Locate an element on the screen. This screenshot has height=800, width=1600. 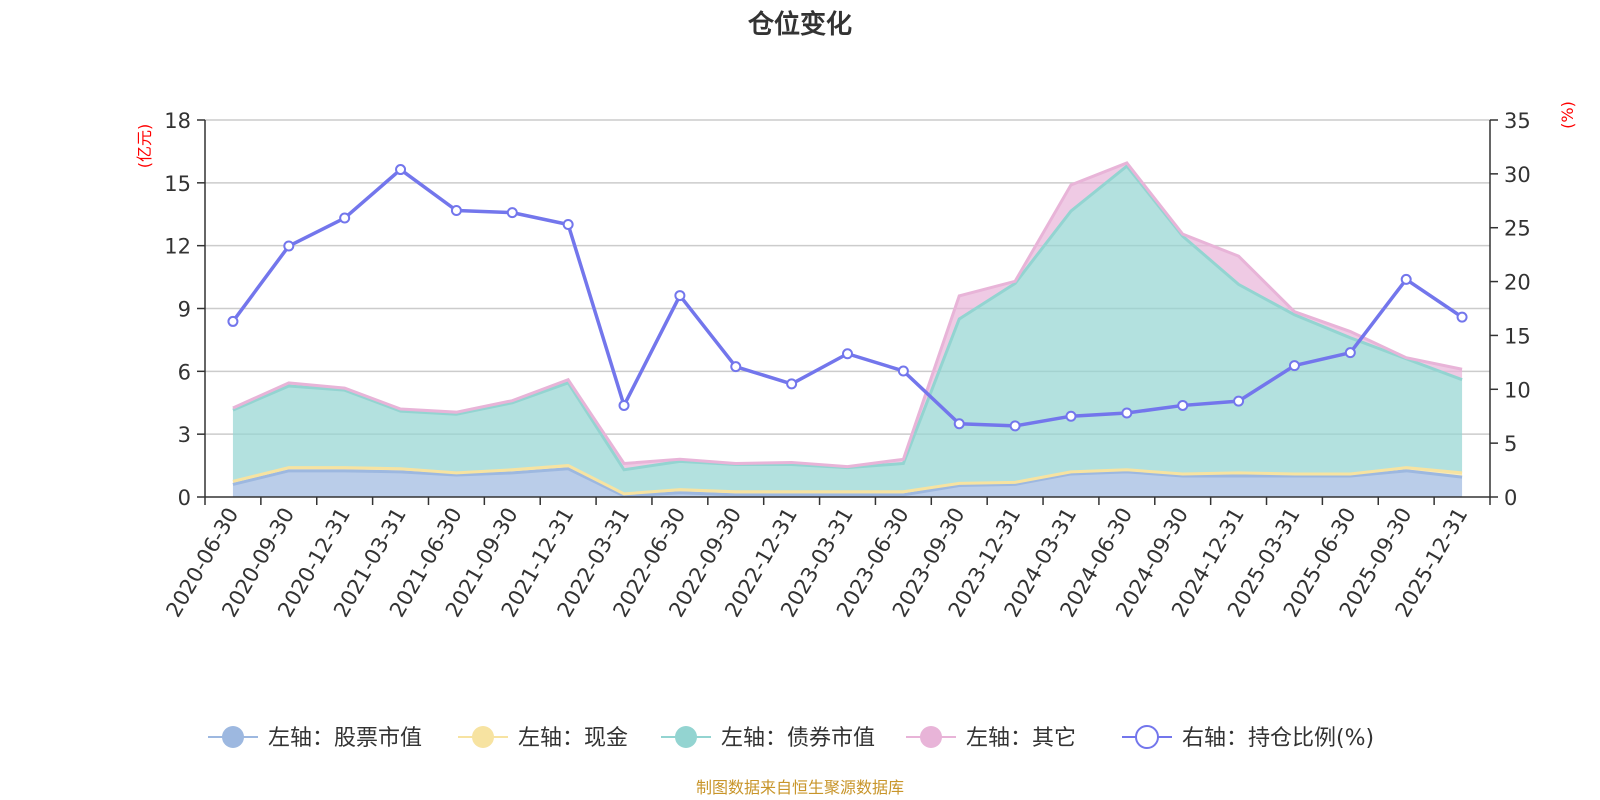
right-tick-label: 15 is located at coordinates (1517, 336).